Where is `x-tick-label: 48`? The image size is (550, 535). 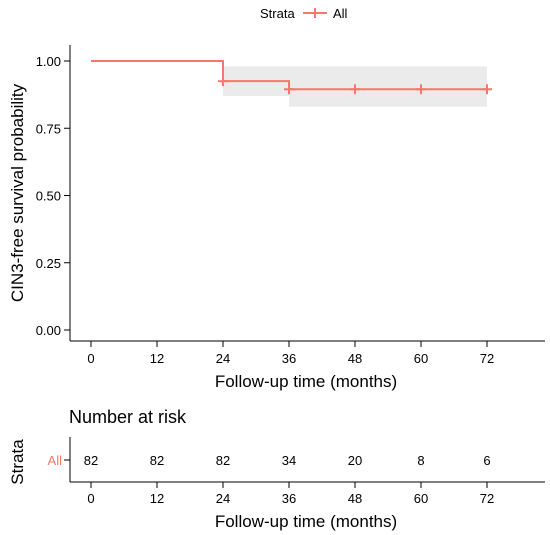
x-tick-label: 48 is located at coordinates (355, 358).